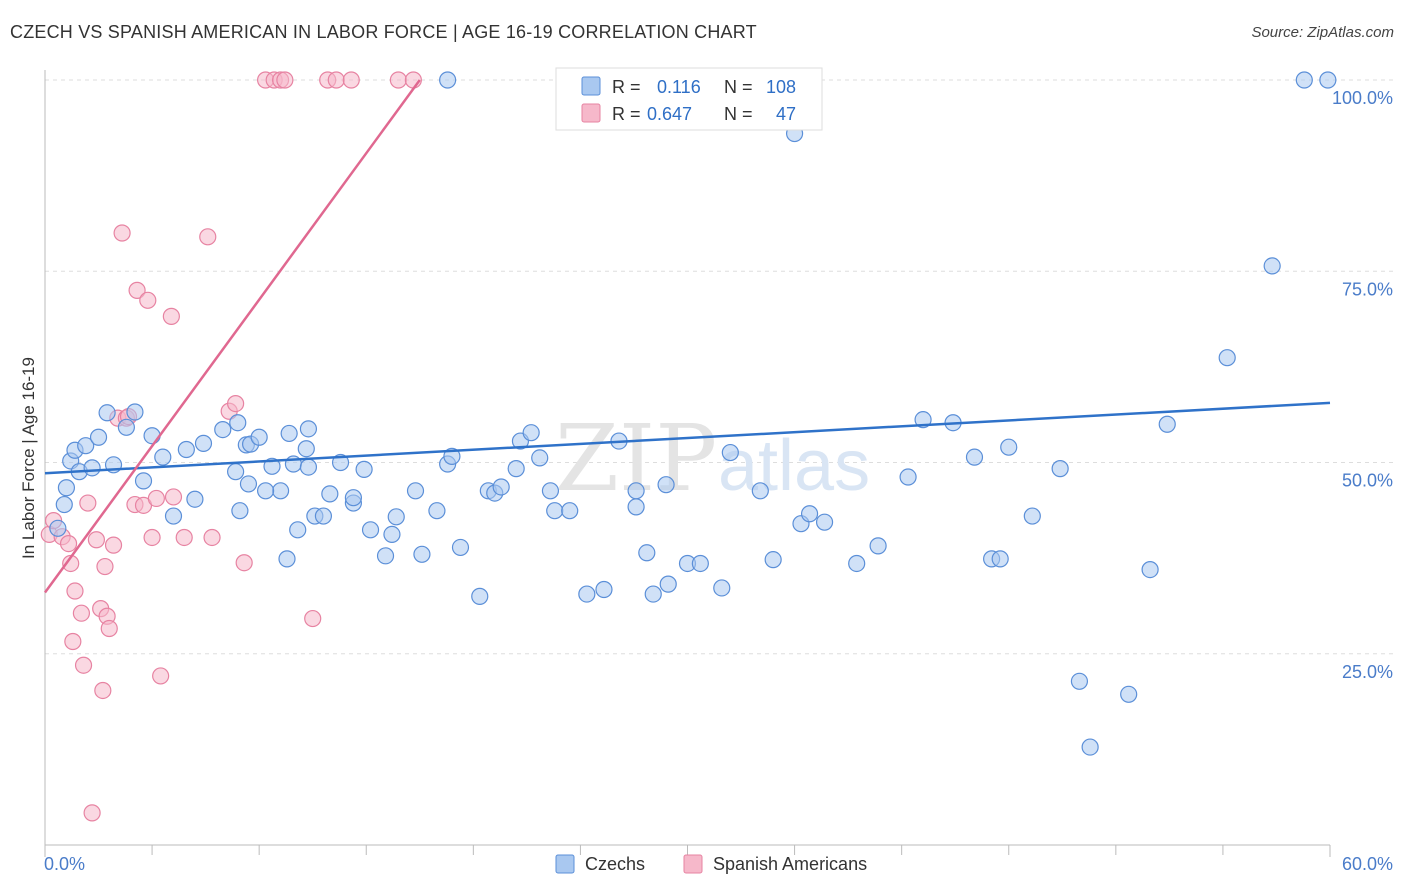 The width and height of the screenshot is (1406, 892). Describe the element at coordinates (1367, 481) in the screenshot. I see `y-tick-label: 50.0%` at that location.